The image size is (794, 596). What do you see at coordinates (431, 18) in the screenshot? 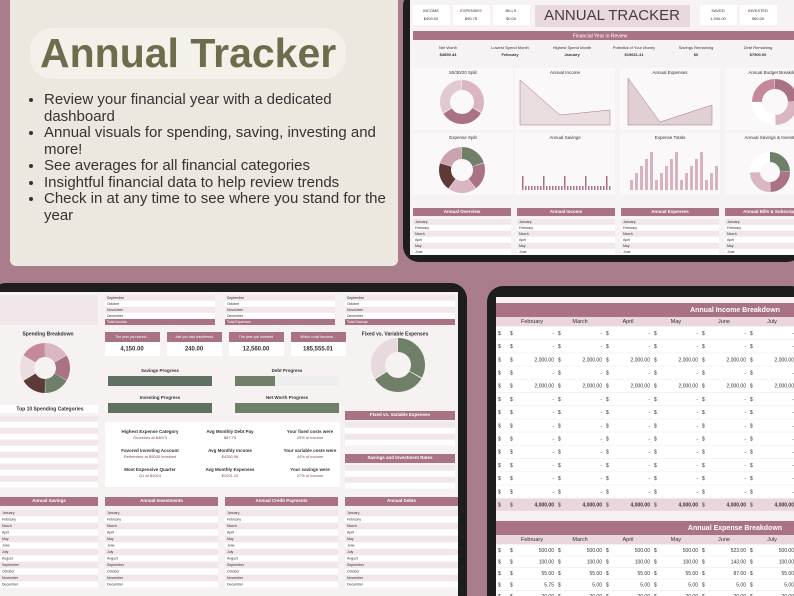
I see `label: $400.00` at bounding box center [431, 18].